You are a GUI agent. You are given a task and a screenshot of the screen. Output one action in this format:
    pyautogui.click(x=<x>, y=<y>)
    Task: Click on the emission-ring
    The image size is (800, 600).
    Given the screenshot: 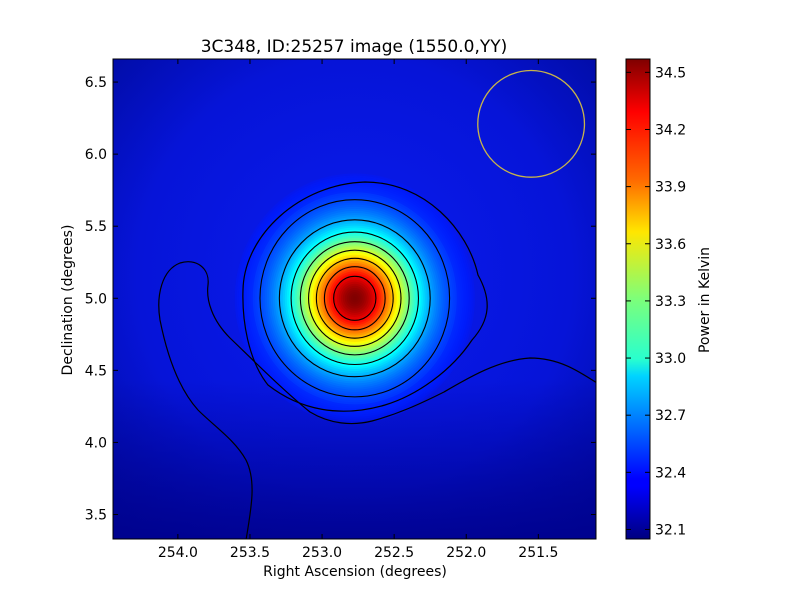 What is the action you would take?
    pyautogui.click(x=354, y=298)
    